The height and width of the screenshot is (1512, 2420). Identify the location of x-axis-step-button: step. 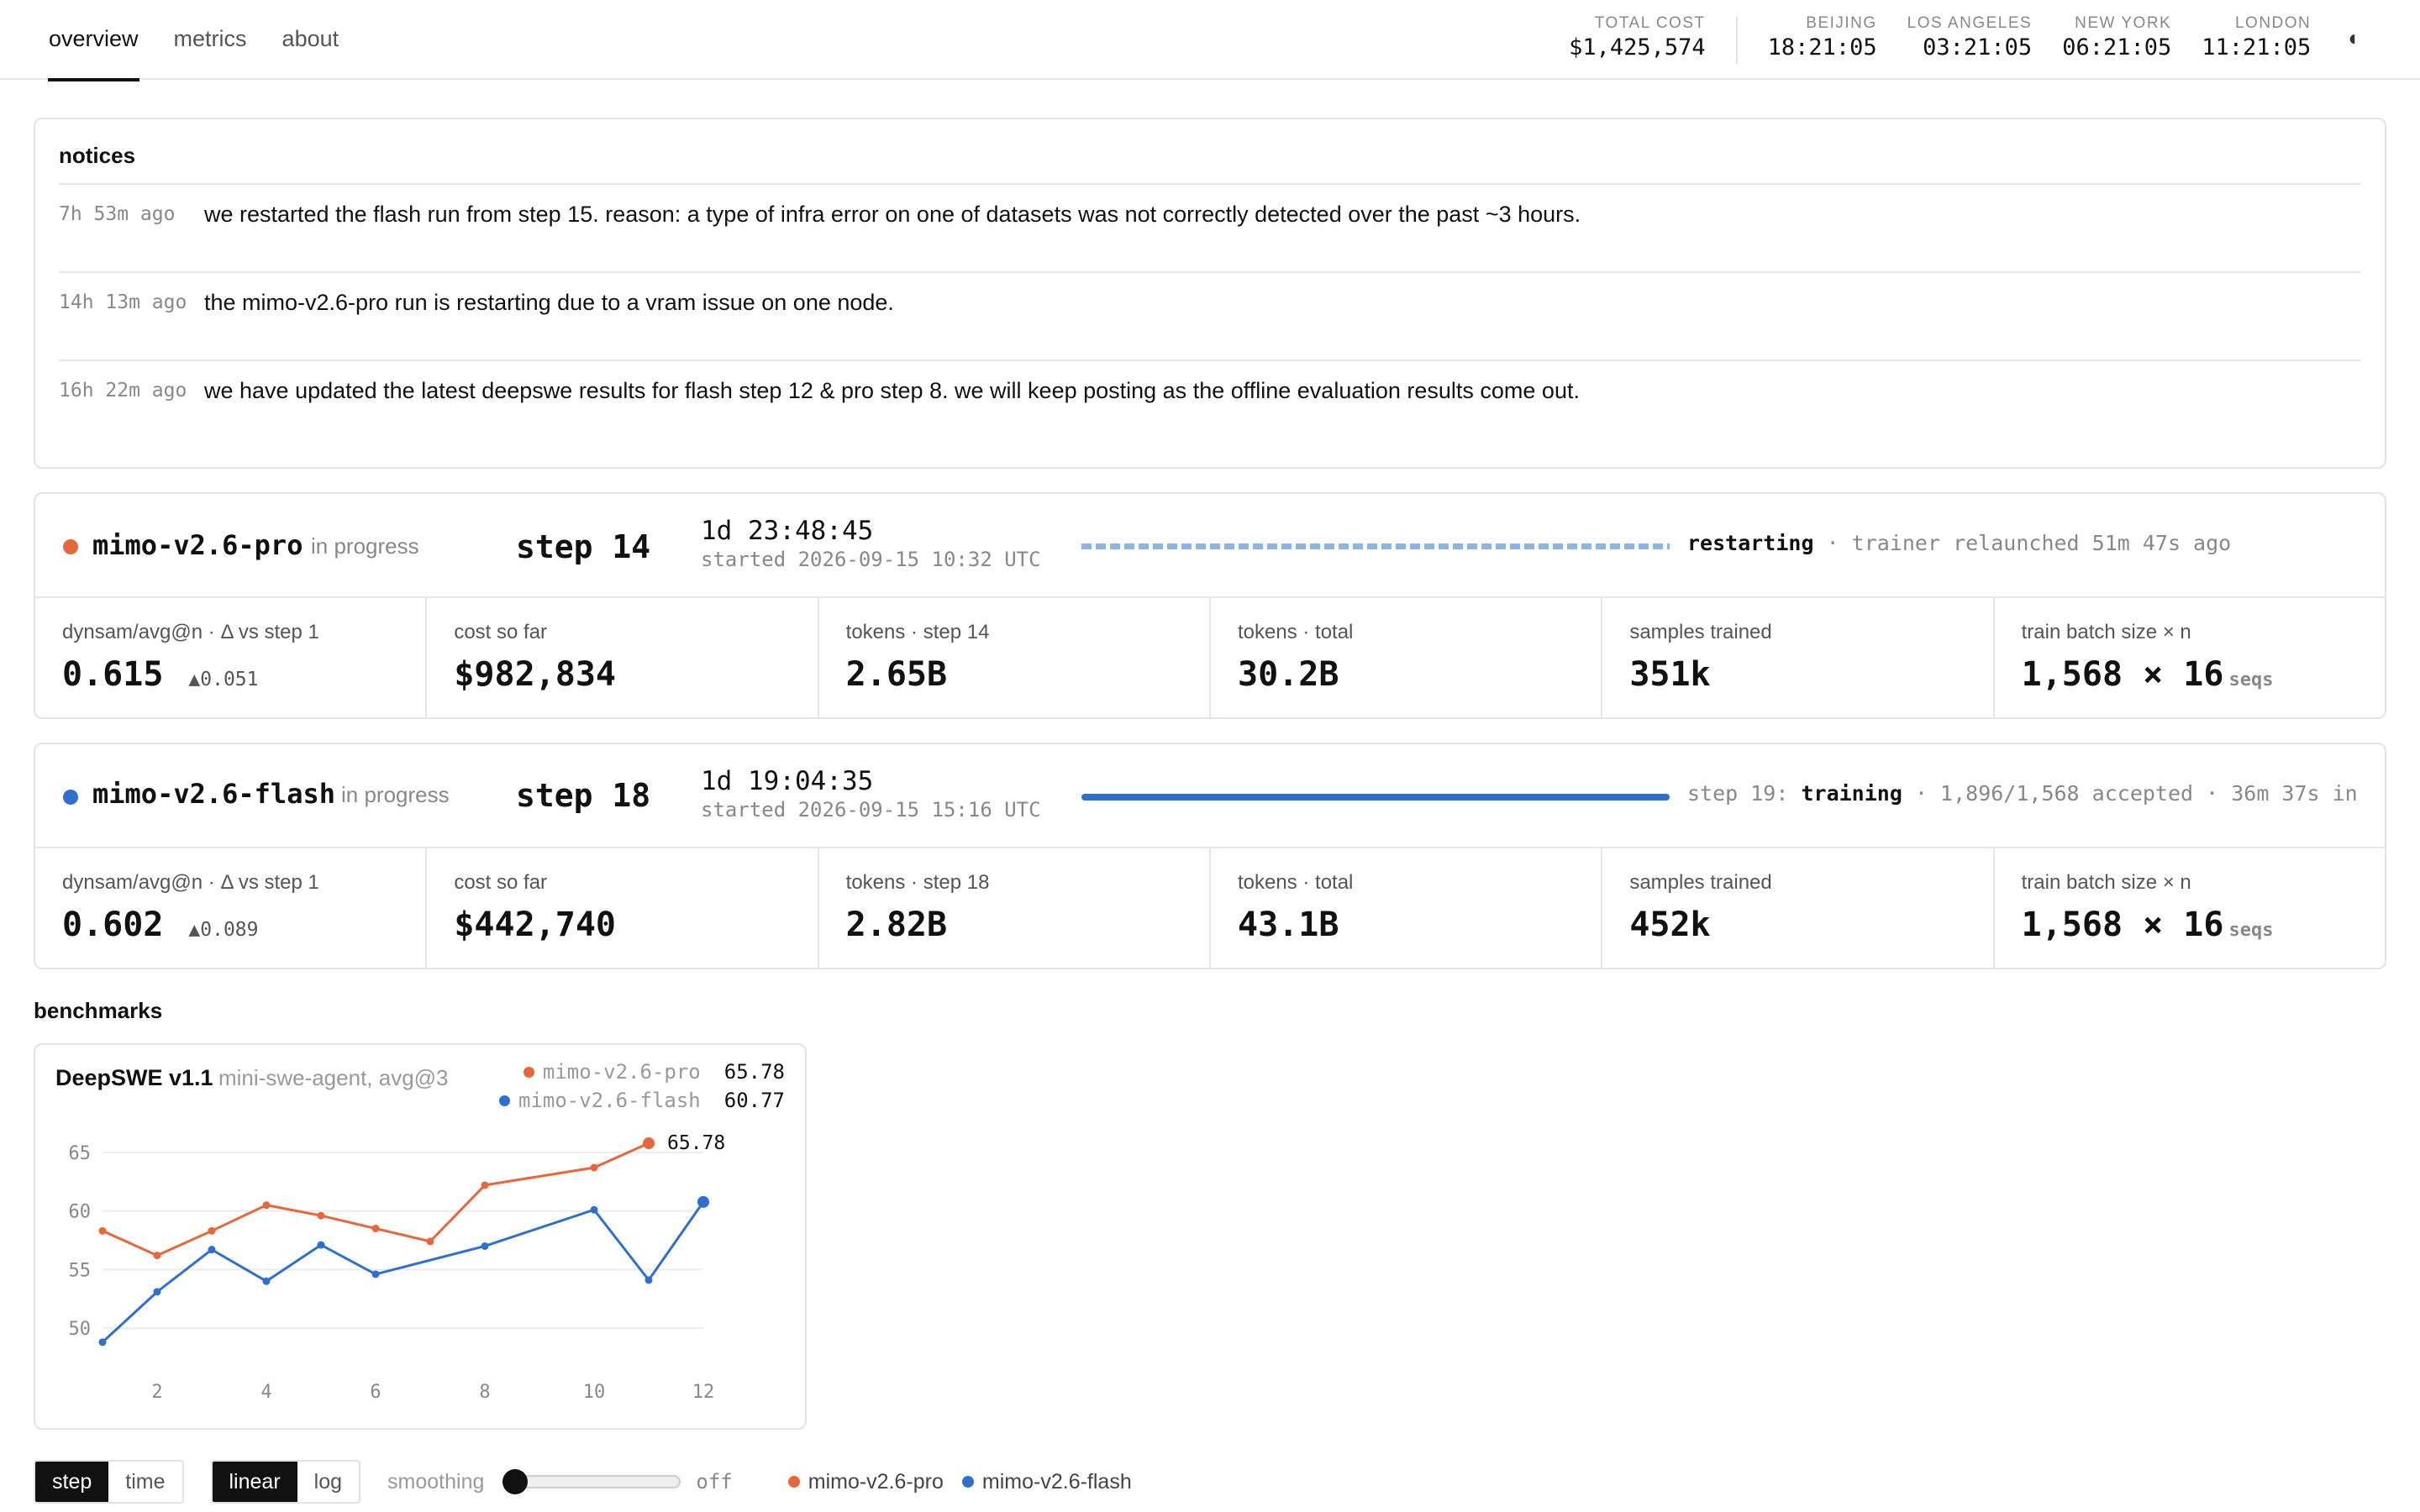
(72, 1482).